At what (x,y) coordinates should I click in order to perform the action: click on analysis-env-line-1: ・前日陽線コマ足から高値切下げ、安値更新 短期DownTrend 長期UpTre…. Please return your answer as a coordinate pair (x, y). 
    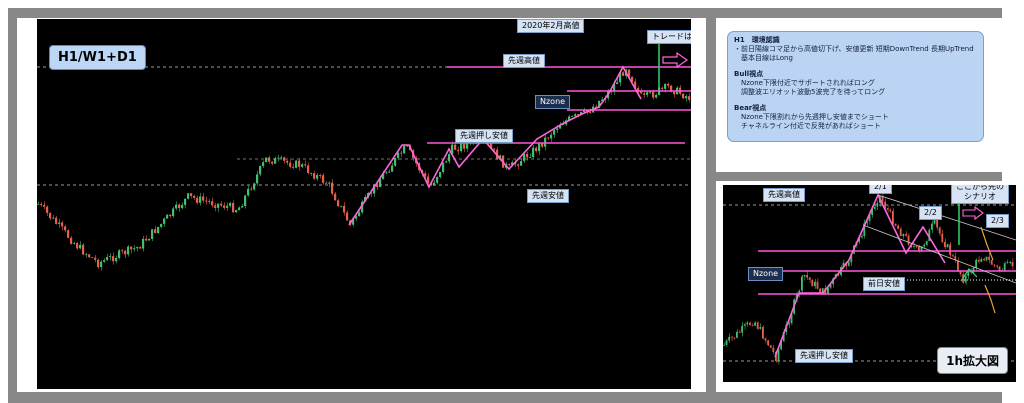
    Looking at the image, I should click on (854, 49).